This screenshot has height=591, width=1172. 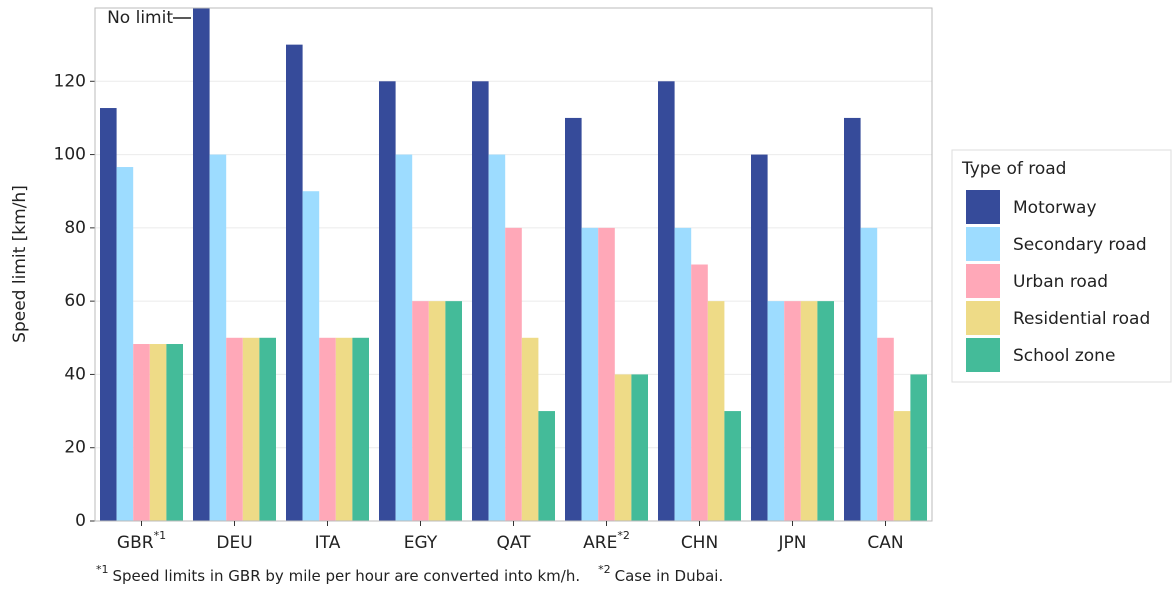 What do you see at coordinates (70, 81) in the screenshot?
I see `y-tick-label: 120` at bounding box center [70, 81].